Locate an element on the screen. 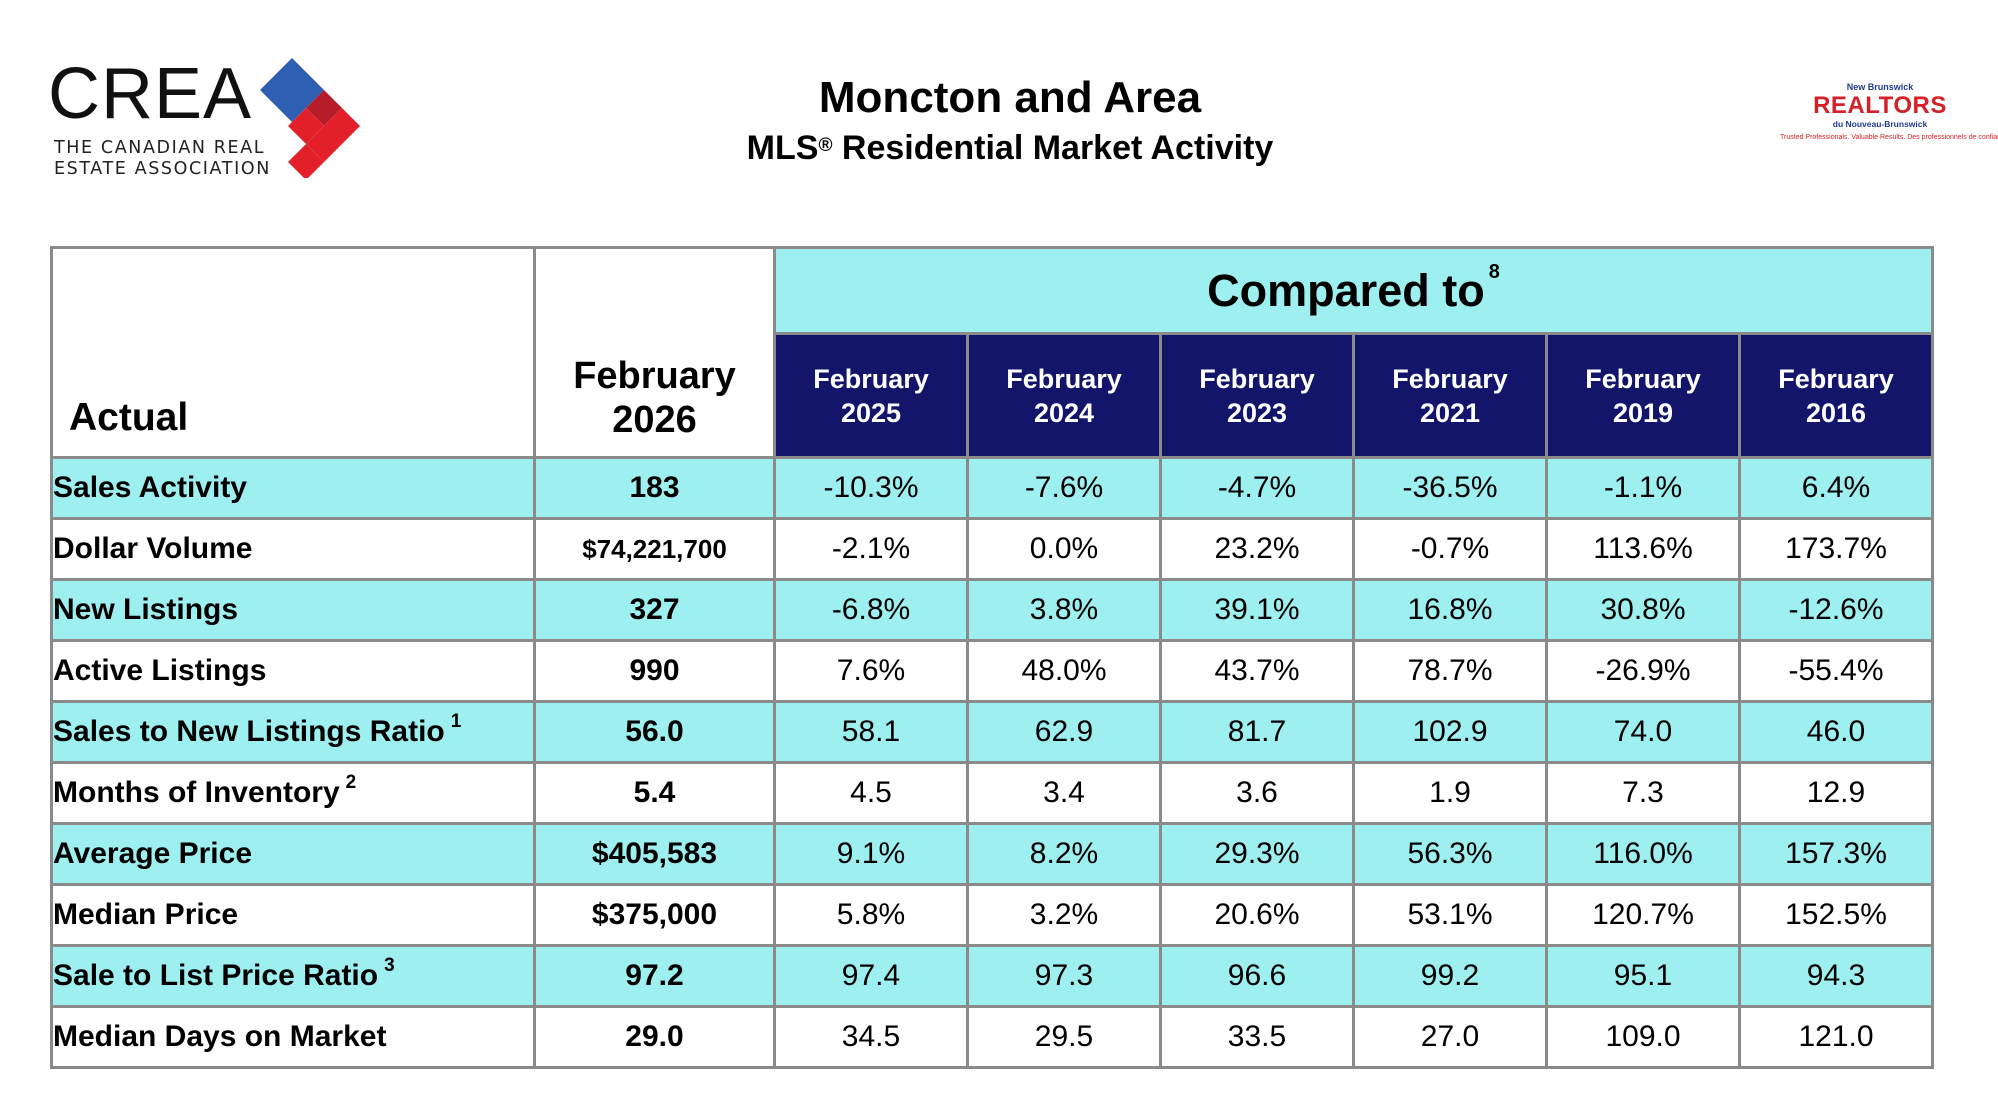 This screenshot has height=1115, width=1998. comparison-value: 102.9 is located at coordinates (1450, 732).